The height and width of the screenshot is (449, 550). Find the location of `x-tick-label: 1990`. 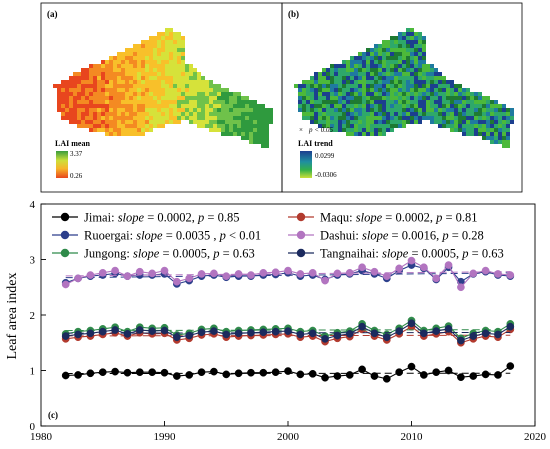

x-tick-label: 1990 is located at coordinates (165, 437).